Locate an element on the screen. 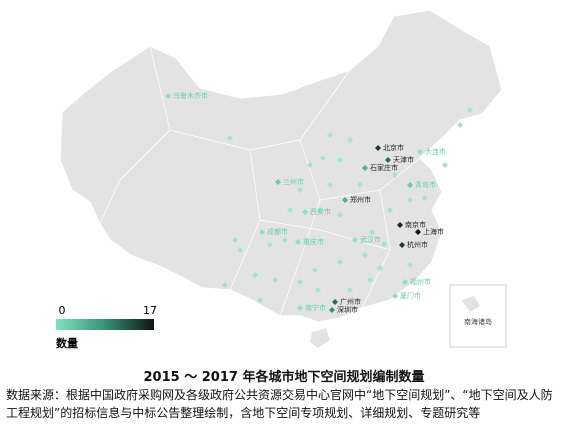 The height and width of the screenshot is (428, 568). city-label: 青岛市 is located at coordinates (425, 184).